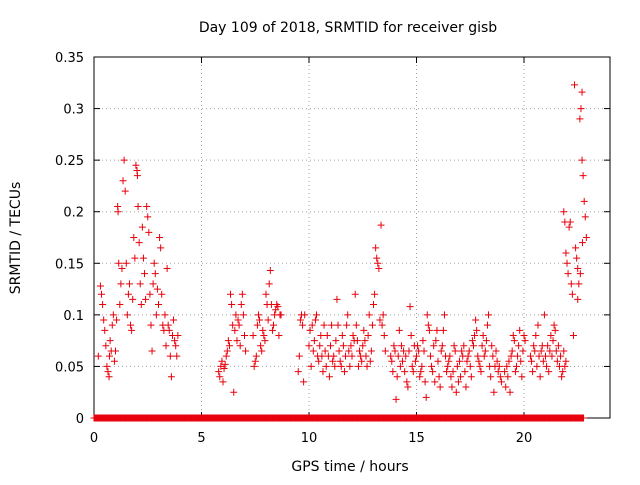 This screenshot has height=485, width=640. What do you see at coordinates (94, 438) in the screenshot?
I see `x-tick-label: 0` at bounding box center [94, 438].